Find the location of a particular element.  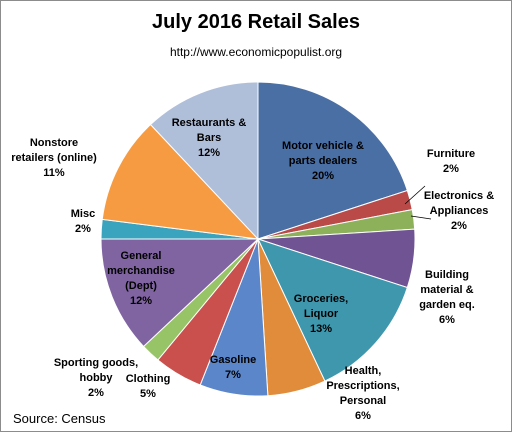

slice-label-line: Nonstore is located at coordinates (54, 143).